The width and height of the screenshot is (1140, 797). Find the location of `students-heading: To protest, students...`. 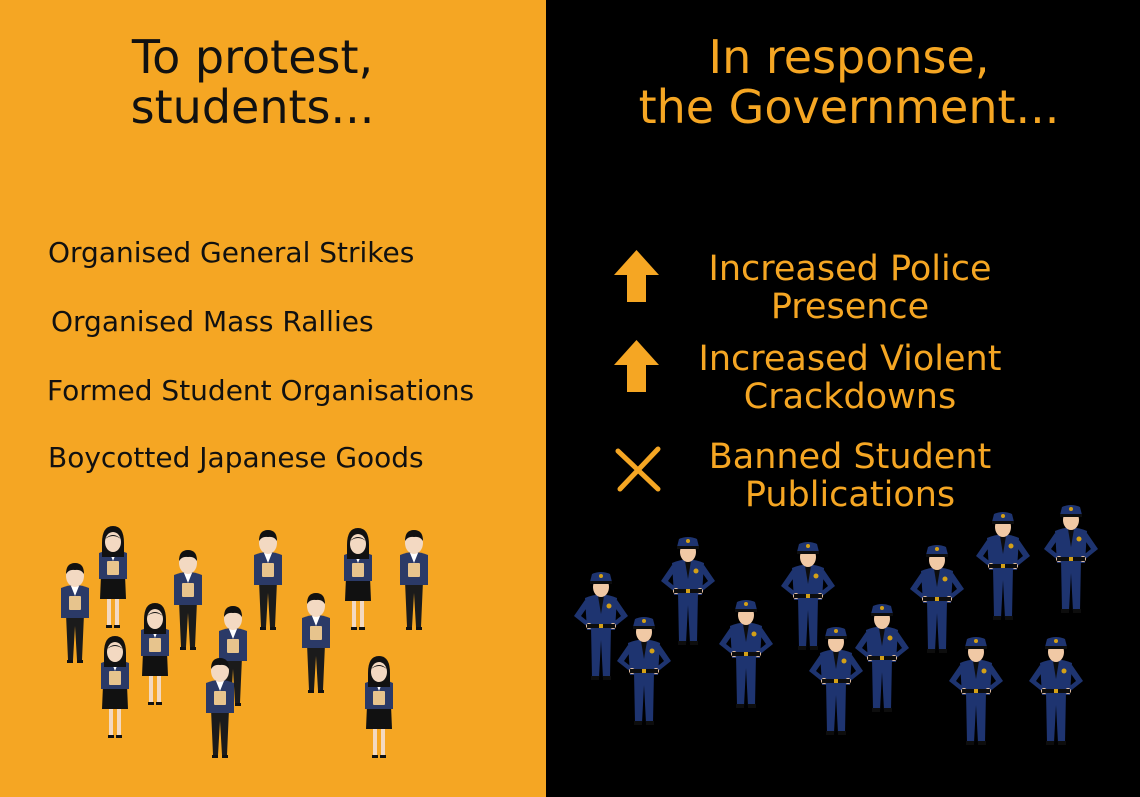

students-heading: To protest, students... is located at coordinates (252, 82).